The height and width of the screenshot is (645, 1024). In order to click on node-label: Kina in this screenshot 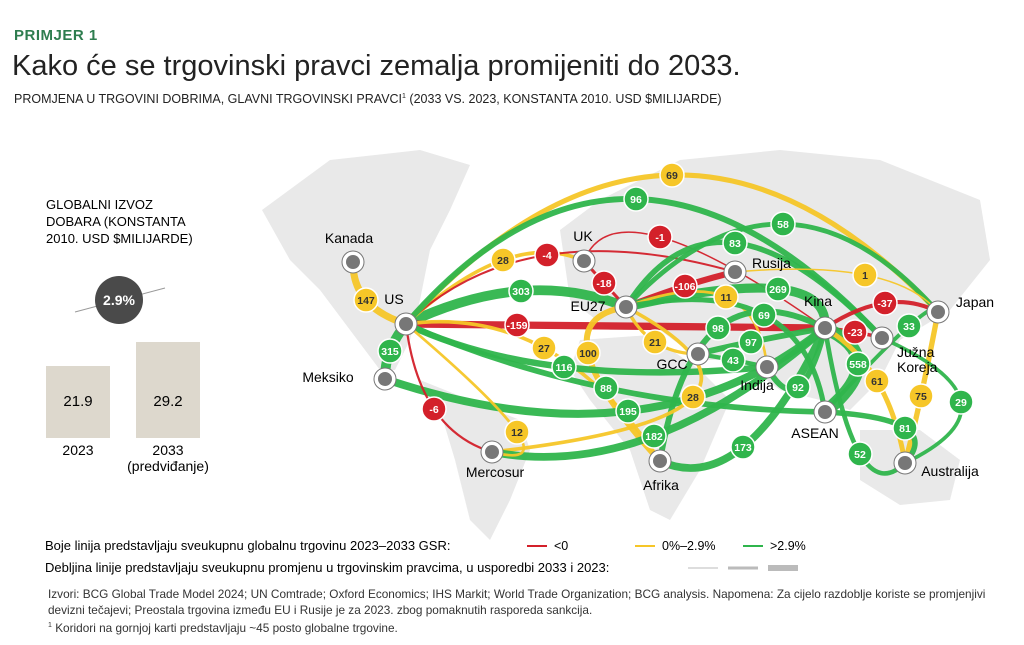, I will do `click(818, 301)`.